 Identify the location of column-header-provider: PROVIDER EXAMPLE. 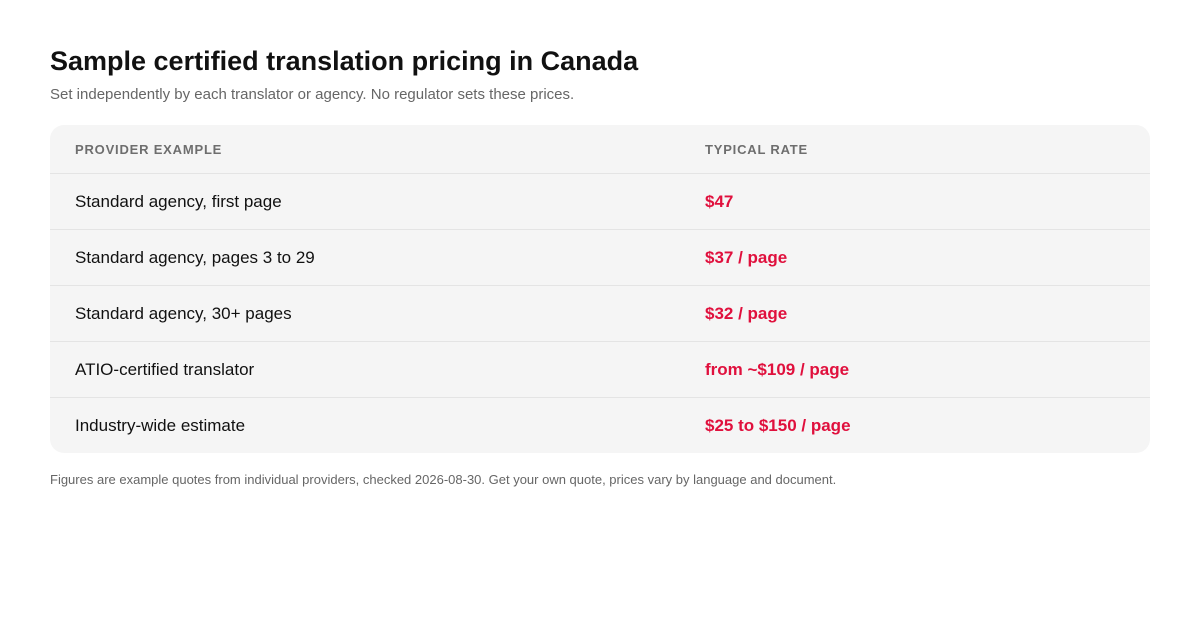
(149, 149).